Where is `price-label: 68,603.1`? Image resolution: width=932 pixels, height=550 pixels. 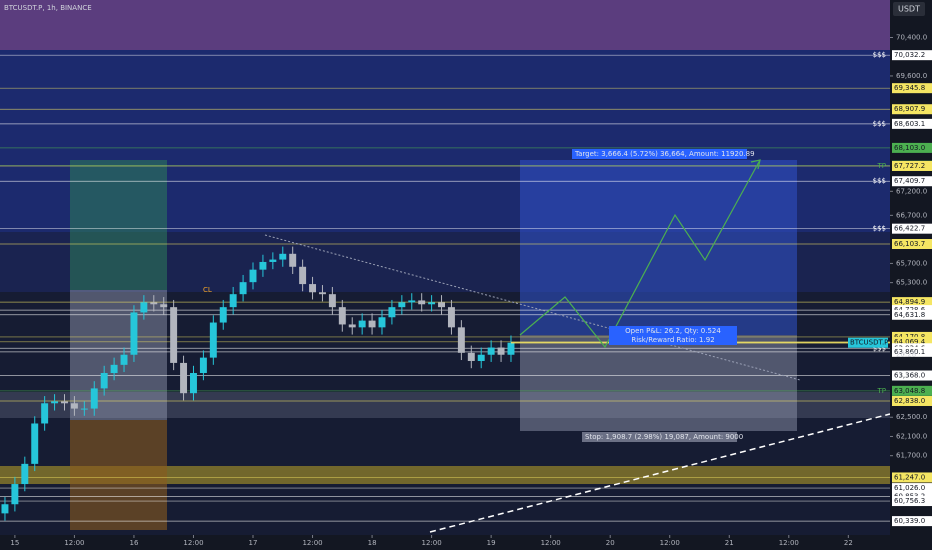 price-label: 68,603.1 is located at coordinates (909, 124).